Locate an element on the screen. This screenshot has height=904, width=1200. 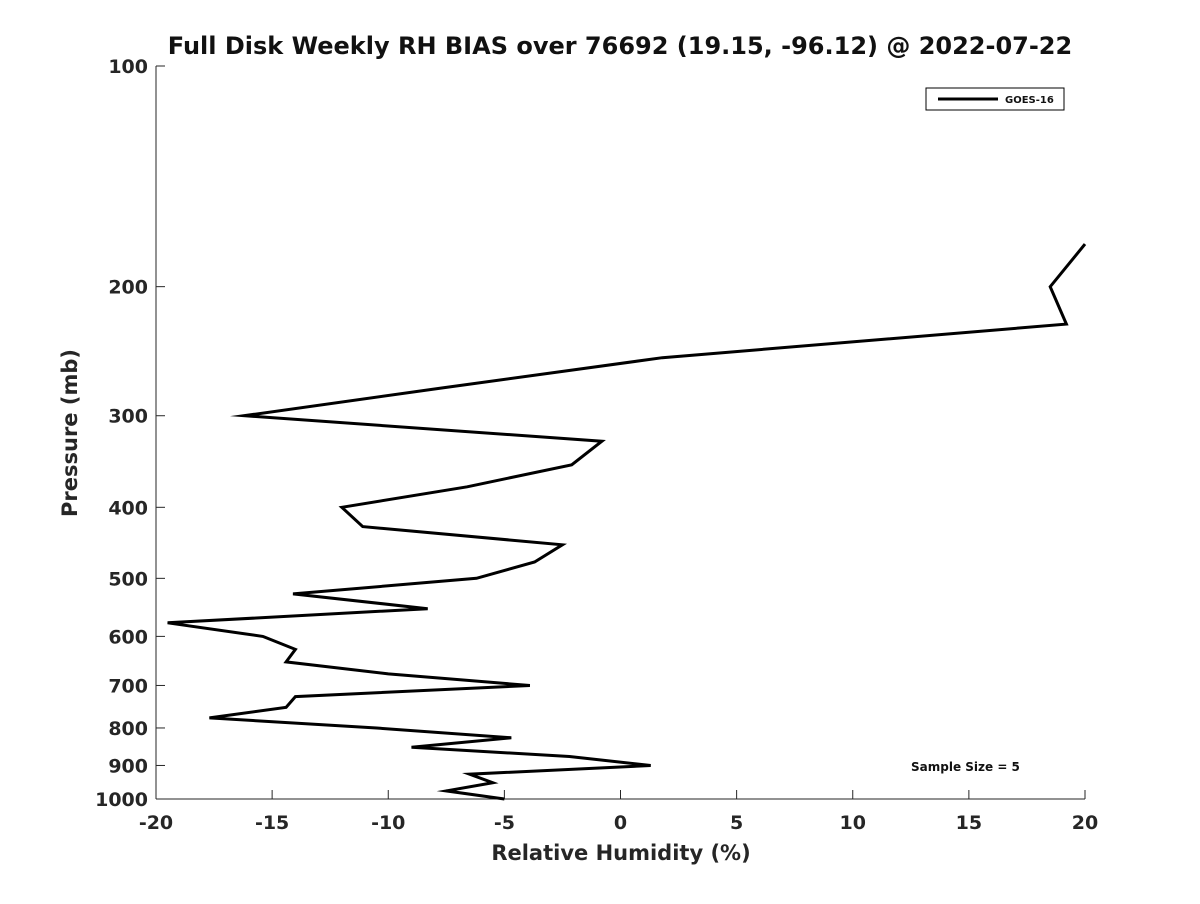
y-tick-label: 900 is located at coordinates (128, 766).